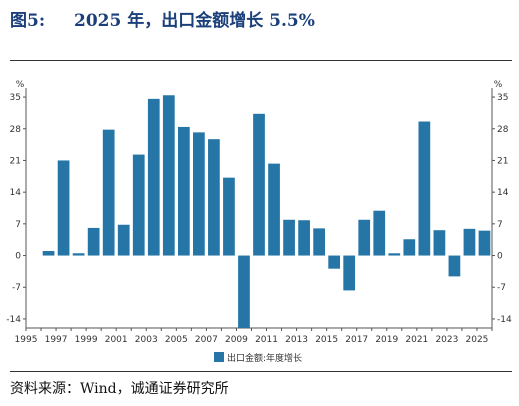  What do you see at coordinates (261, 371) in the screenshot?
I see `bottom-rule` at bounding box center [261, 371].